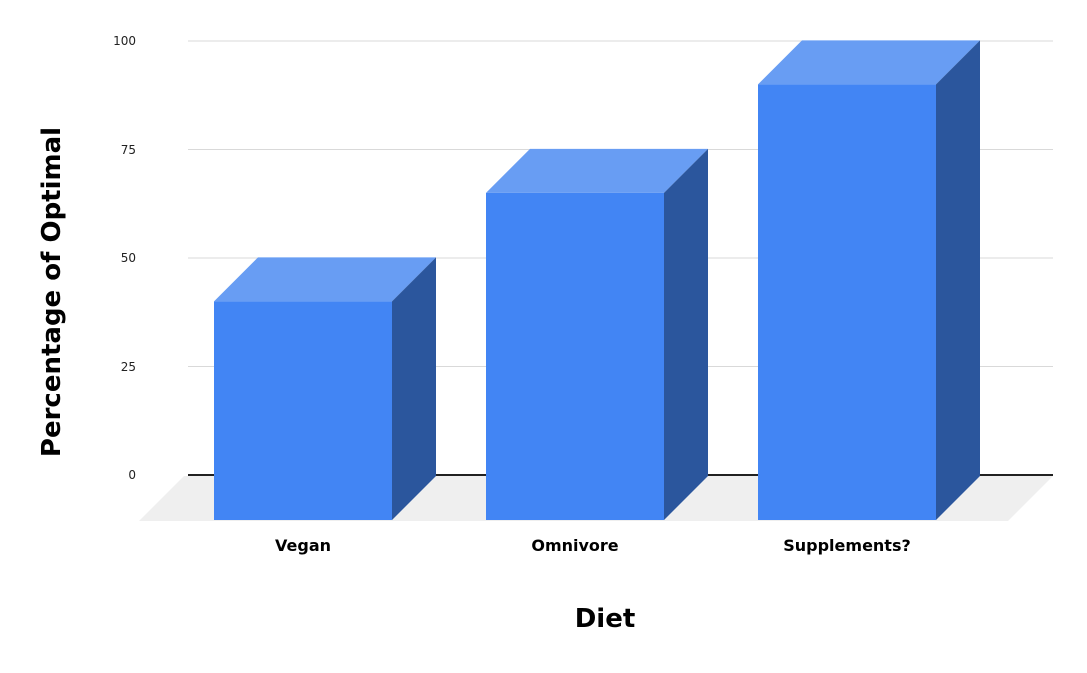  What do you see at coordinates (847, 545) in the screenshot?
I see `x-category-label-supplements: Supplements?` at bounding box center [847, 545].